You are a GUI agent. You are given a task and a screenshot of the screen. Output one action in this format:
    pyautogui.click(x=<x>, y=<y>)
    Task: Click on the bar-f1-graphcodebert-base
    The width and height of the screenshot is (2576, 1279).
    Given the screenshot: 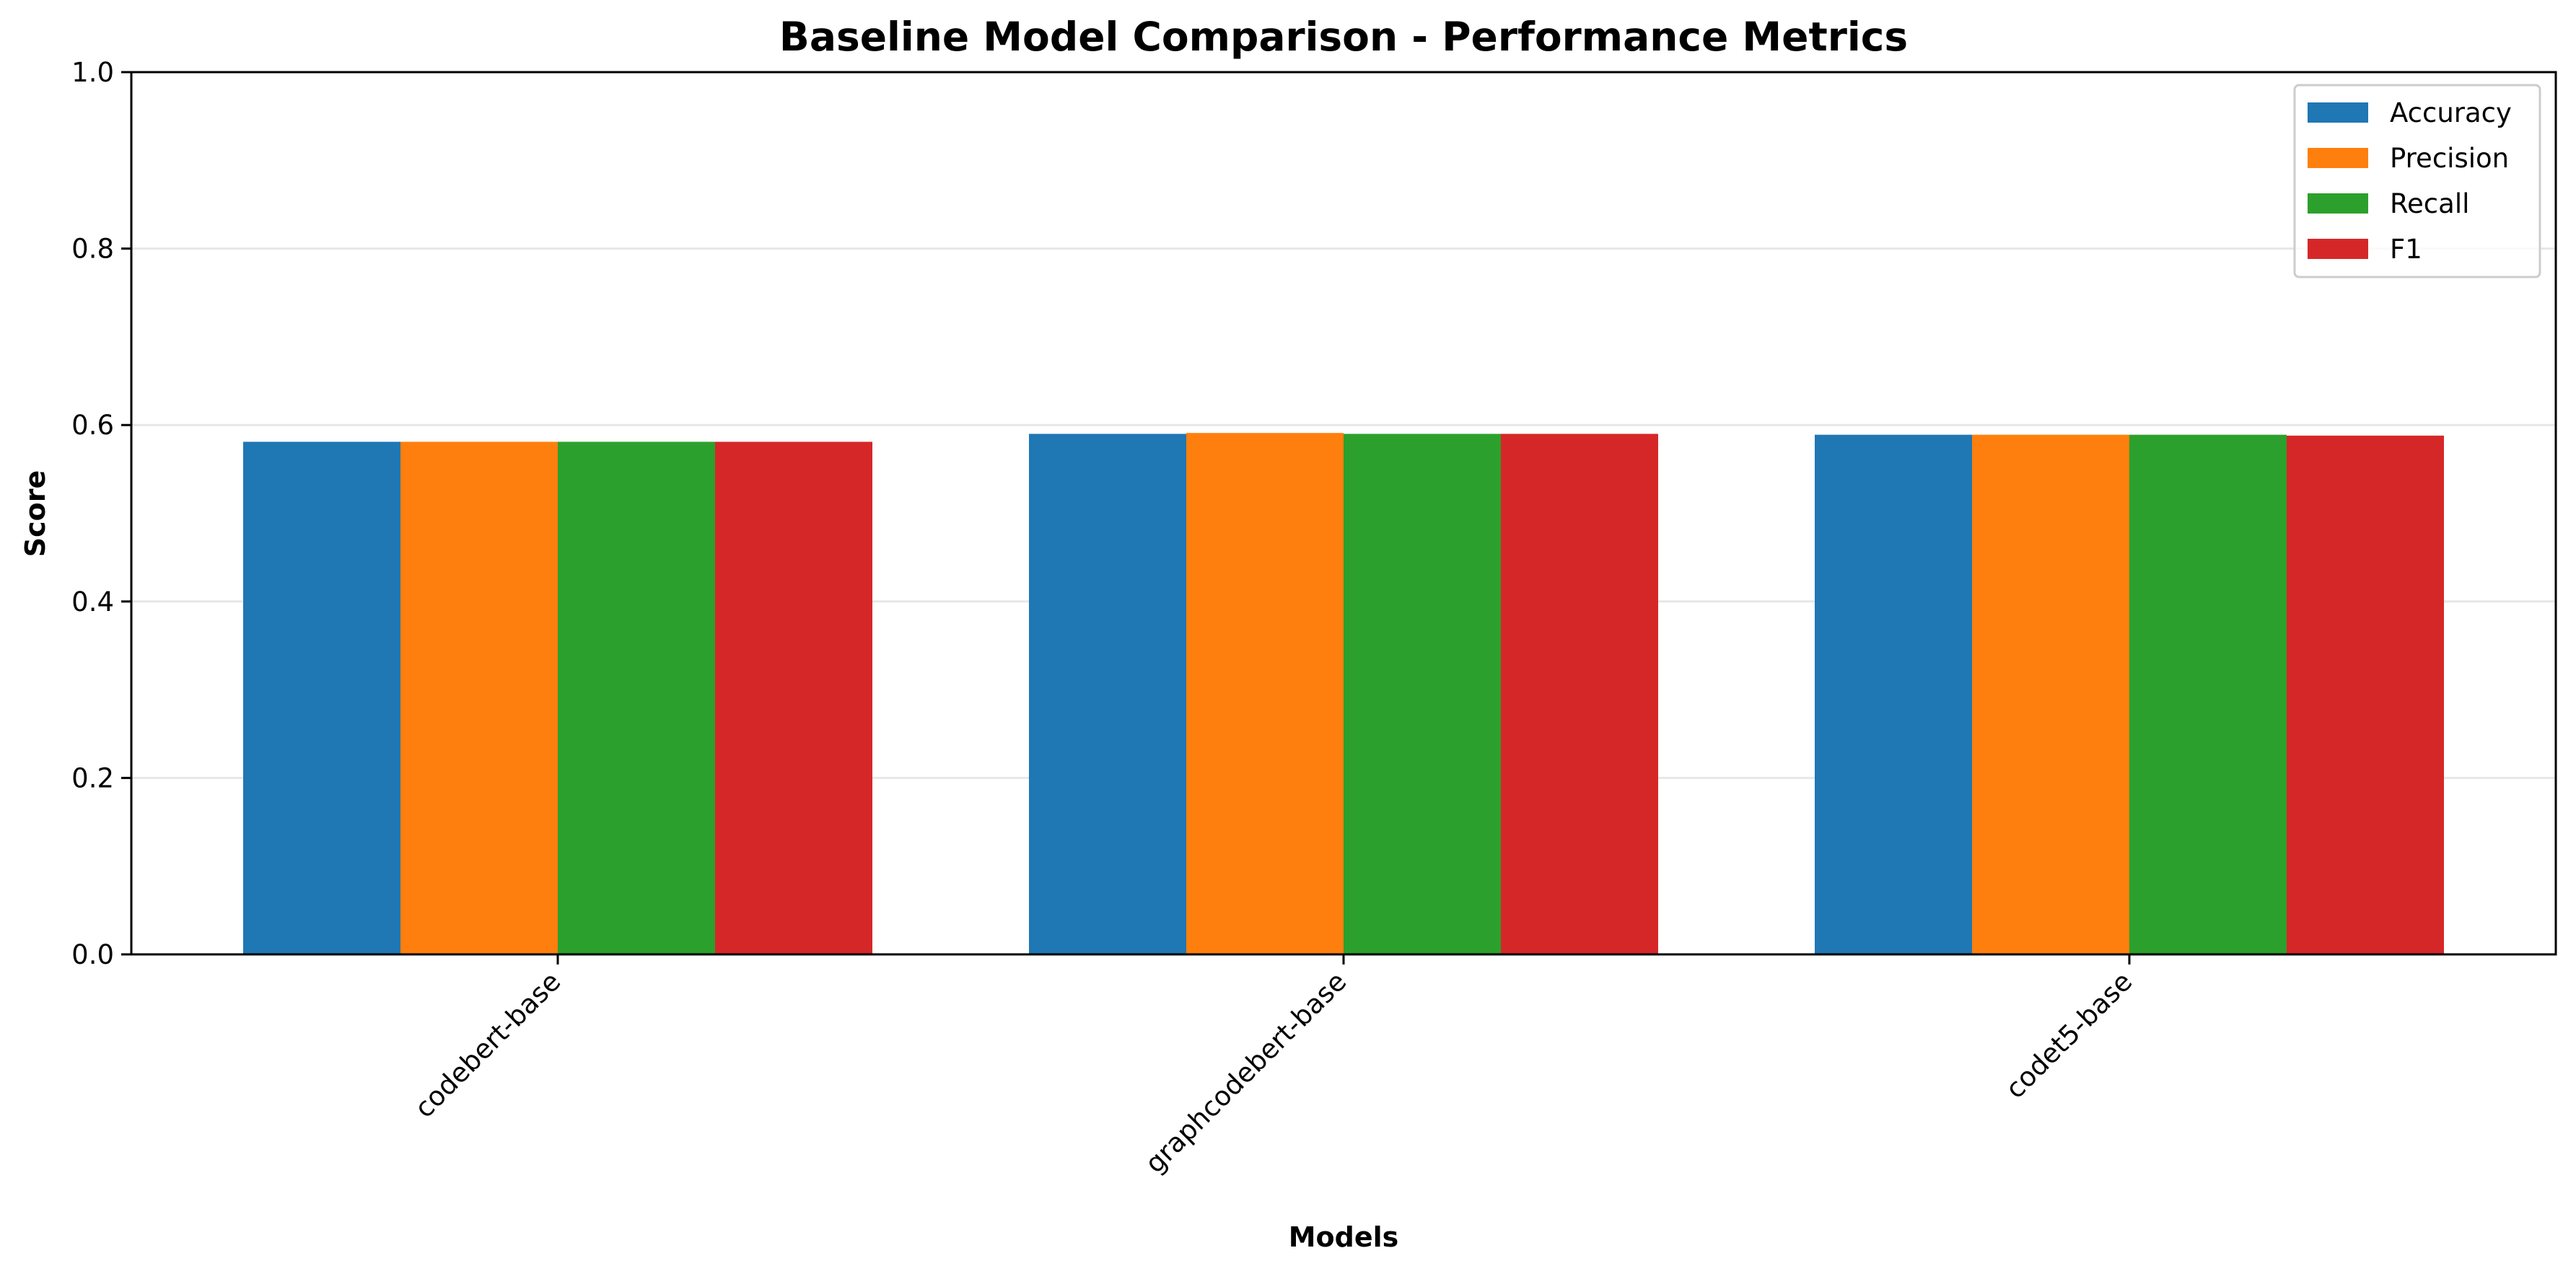 What is the action you would take?
    pyautogui.click(x=1579, y=694)
    